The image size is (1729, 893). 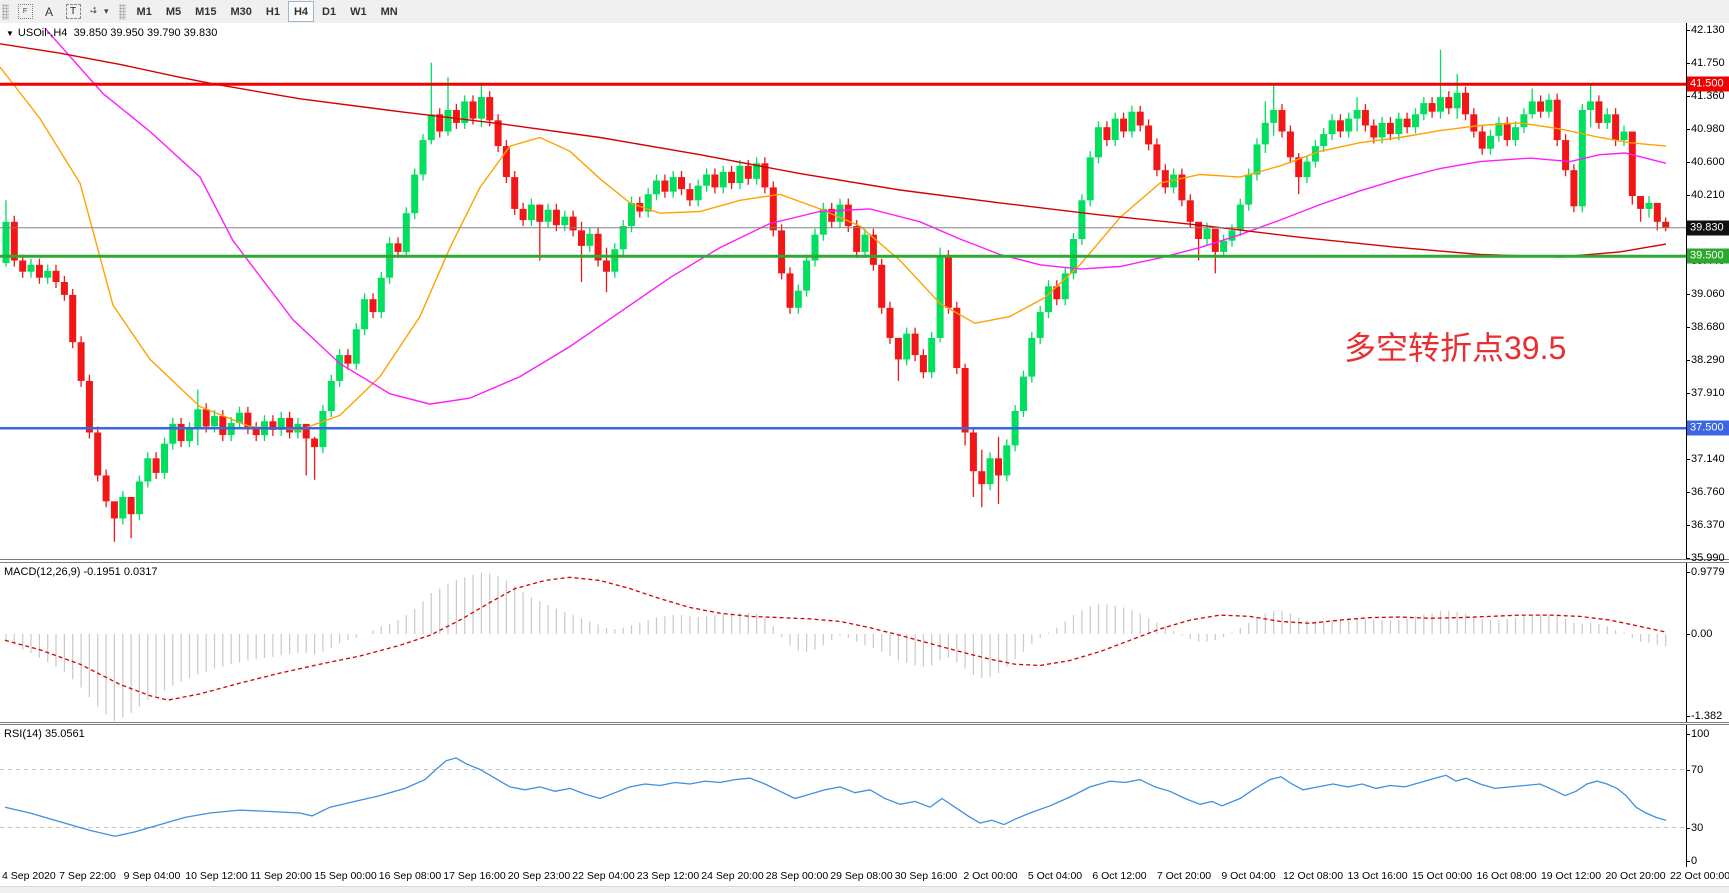 What do you see at coordinates (145, 33) in the screenshot?
I see `ohlc-values: 39.850 39.950 39.790 39.830` at bounding box center [145, 33].